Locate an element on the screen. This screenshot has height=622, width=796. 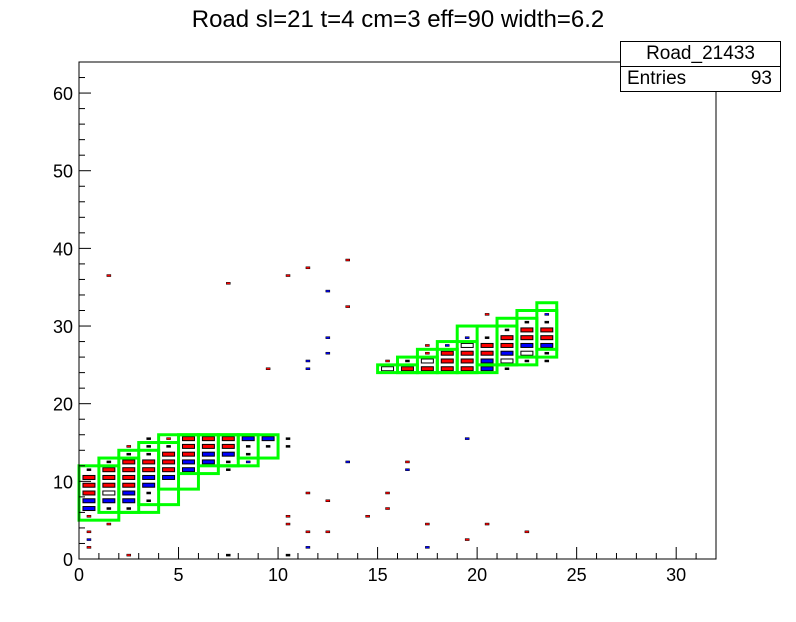
y-tick-label: 60 is located at coordinates (63, 94).